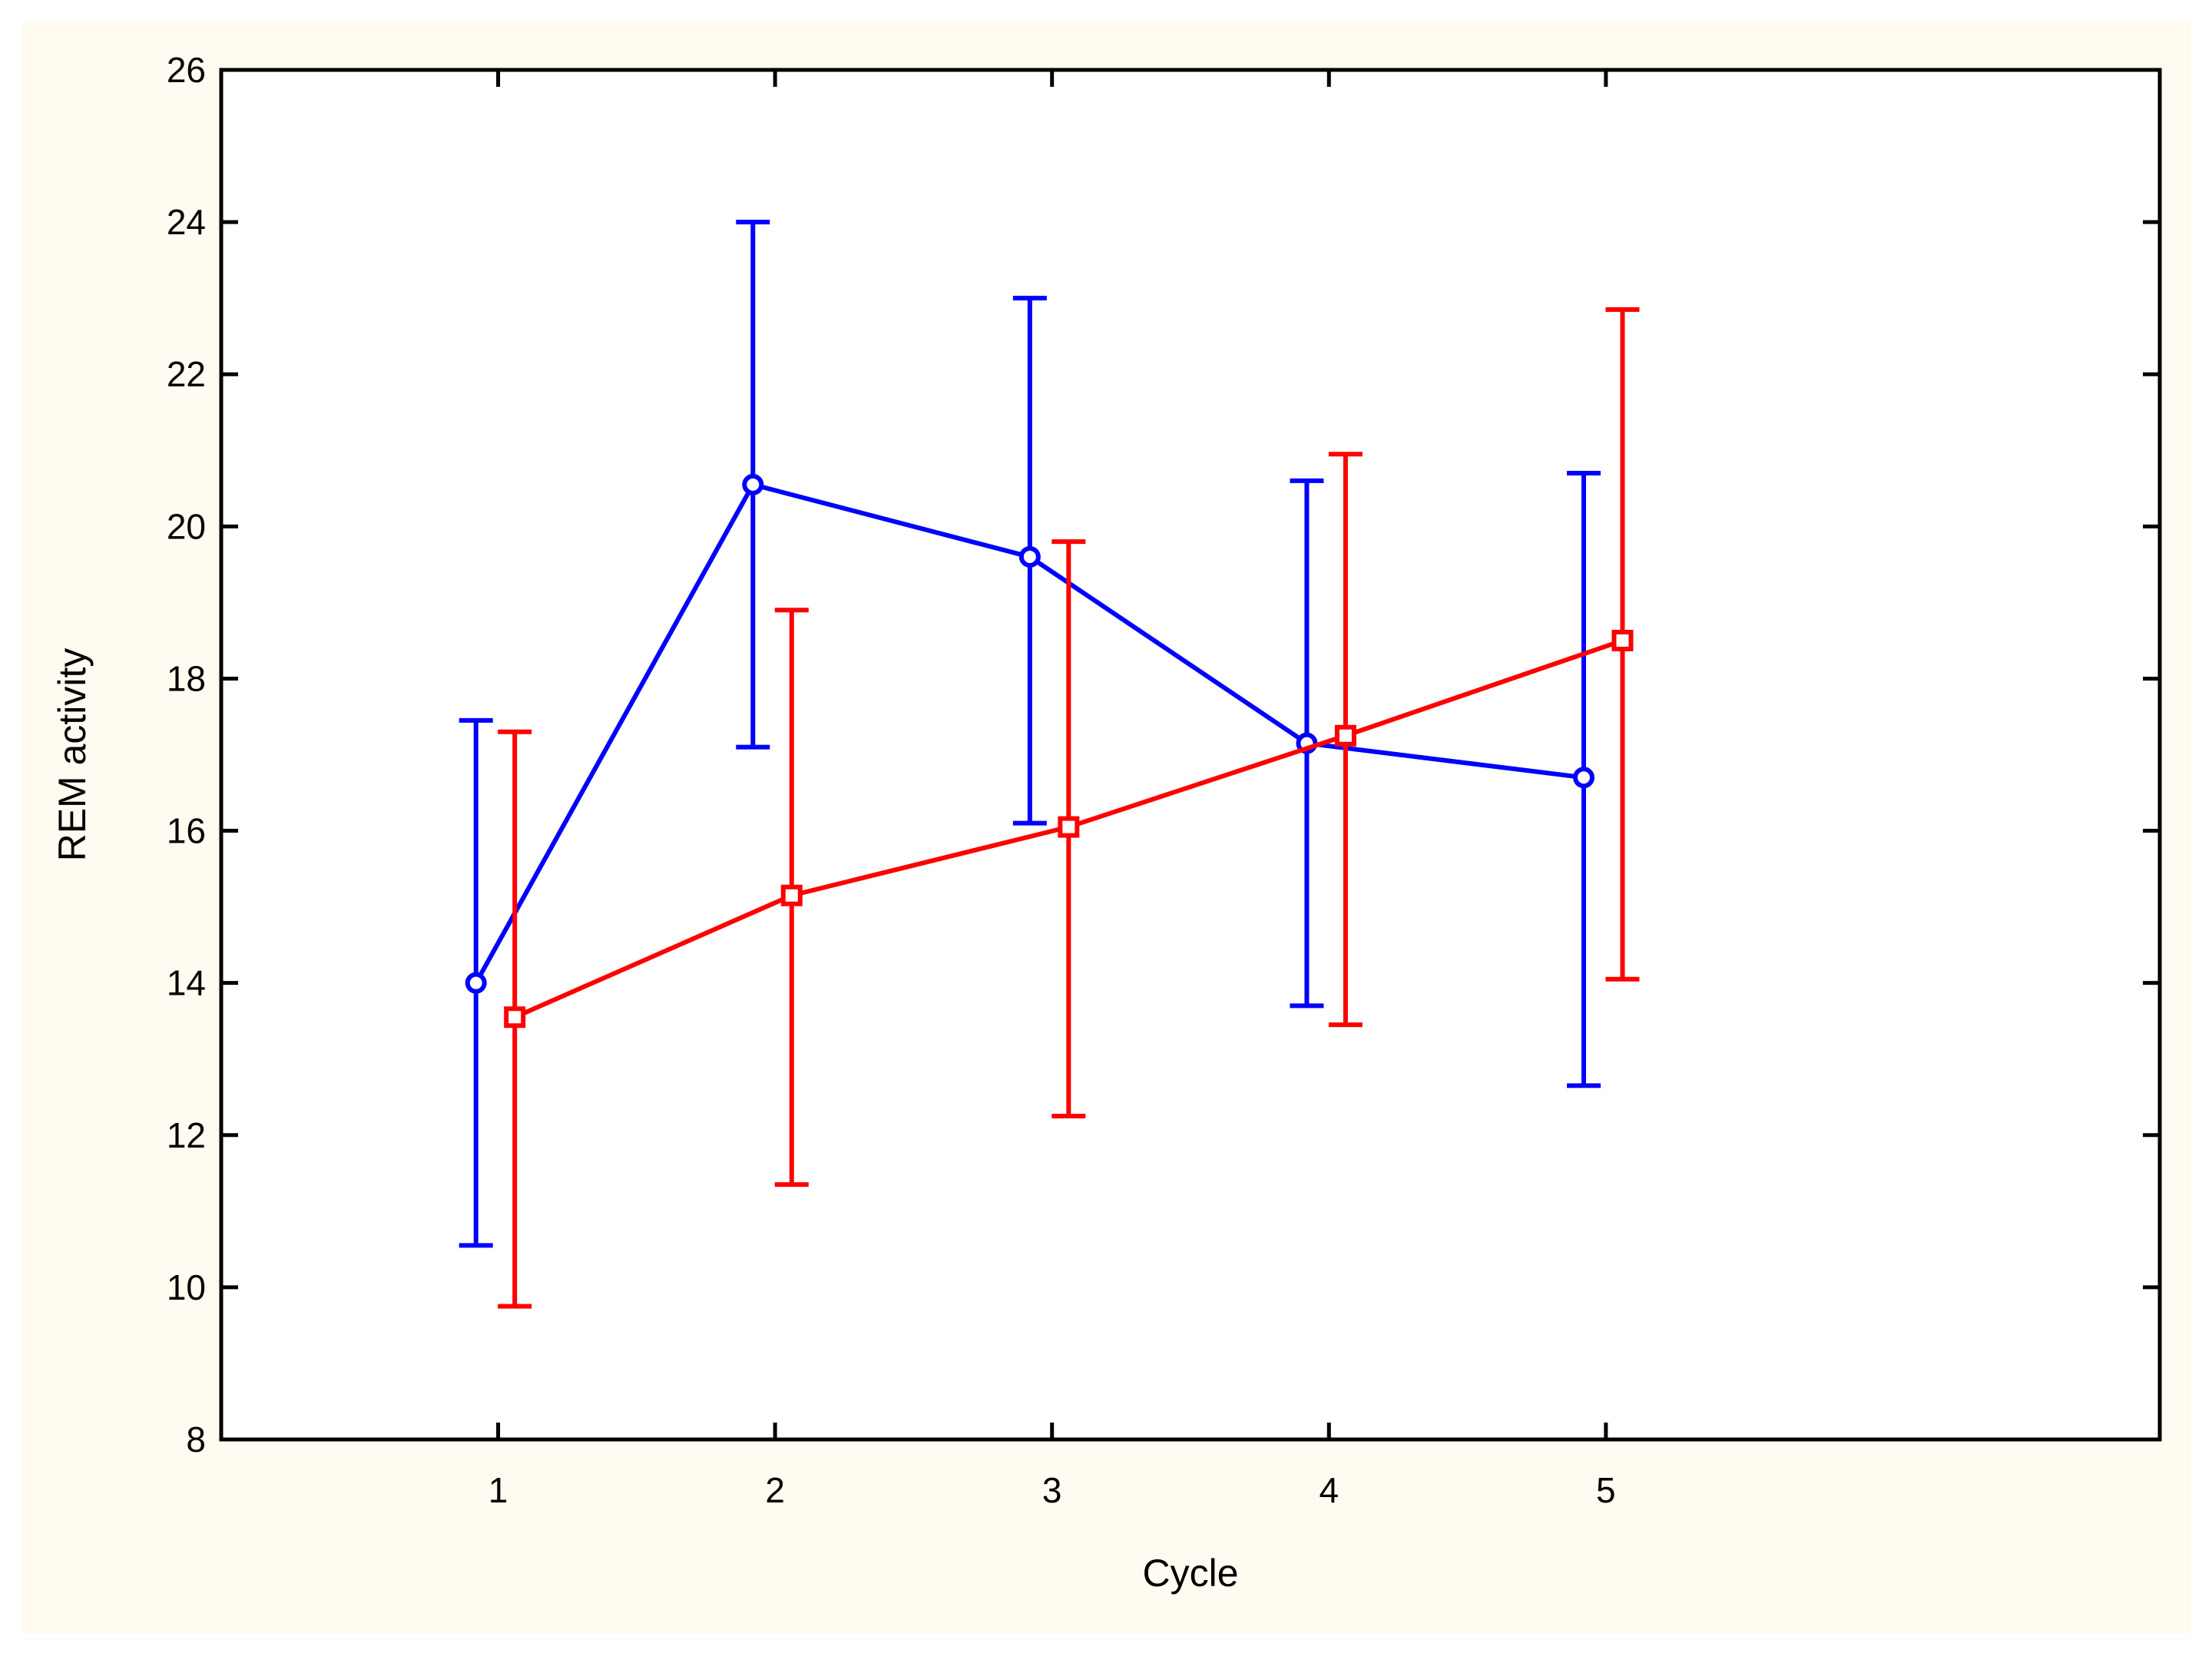 The image size is (2212, 1653). What do you see at coordinates (187, 1287) in the screenshot?
I see `y-tick-label: 10` at bounding box center [187, 1287].